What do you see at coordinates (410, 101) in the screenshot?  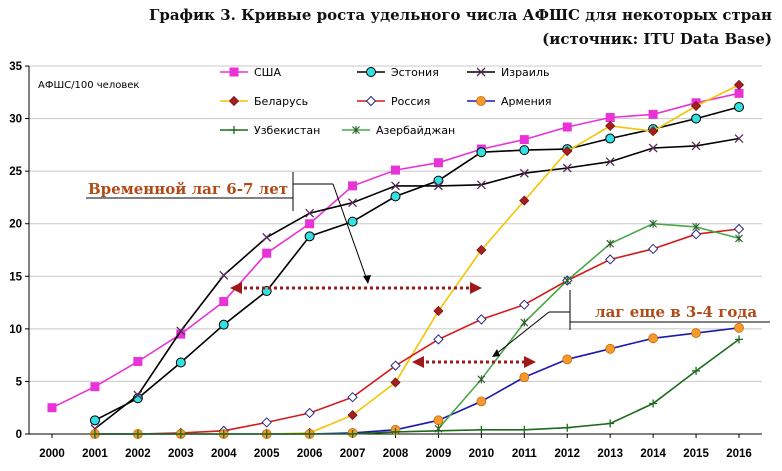 I see `legend-label: Россия` at bounding box center [410, 101].